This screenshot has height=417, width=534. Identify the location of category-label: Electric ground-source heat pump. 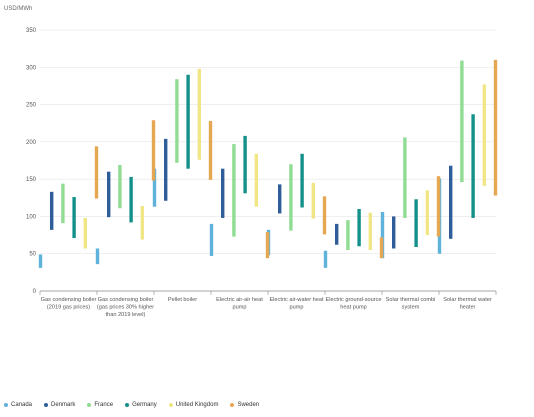
(354, 304).